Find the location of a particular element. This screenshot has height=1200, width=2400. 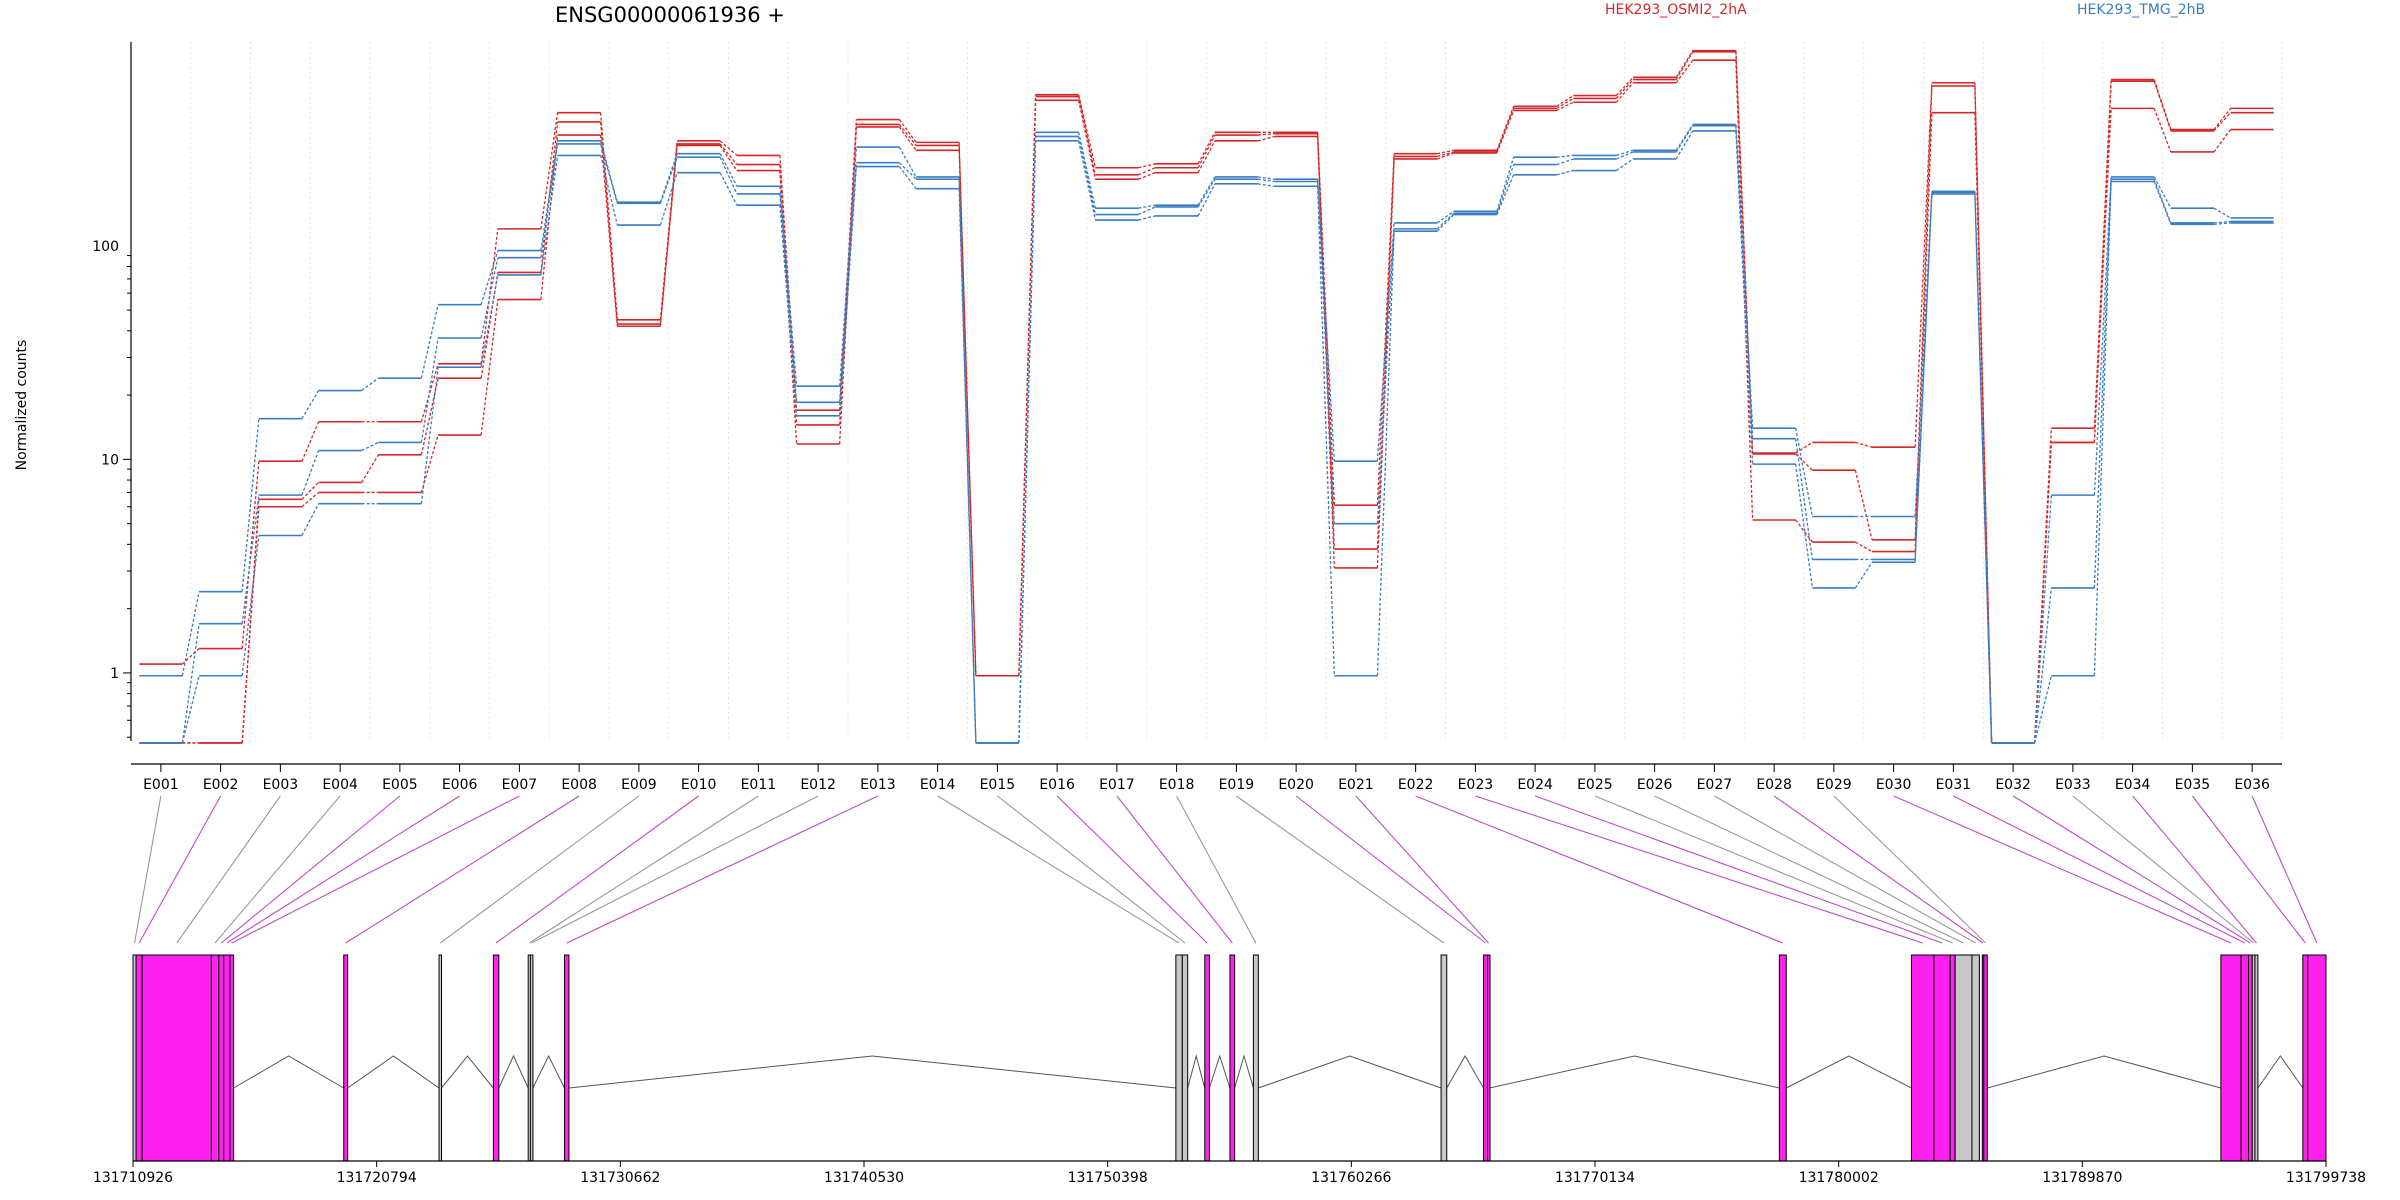

x-tick-label: E030 is located at coordinates (1894, 785).